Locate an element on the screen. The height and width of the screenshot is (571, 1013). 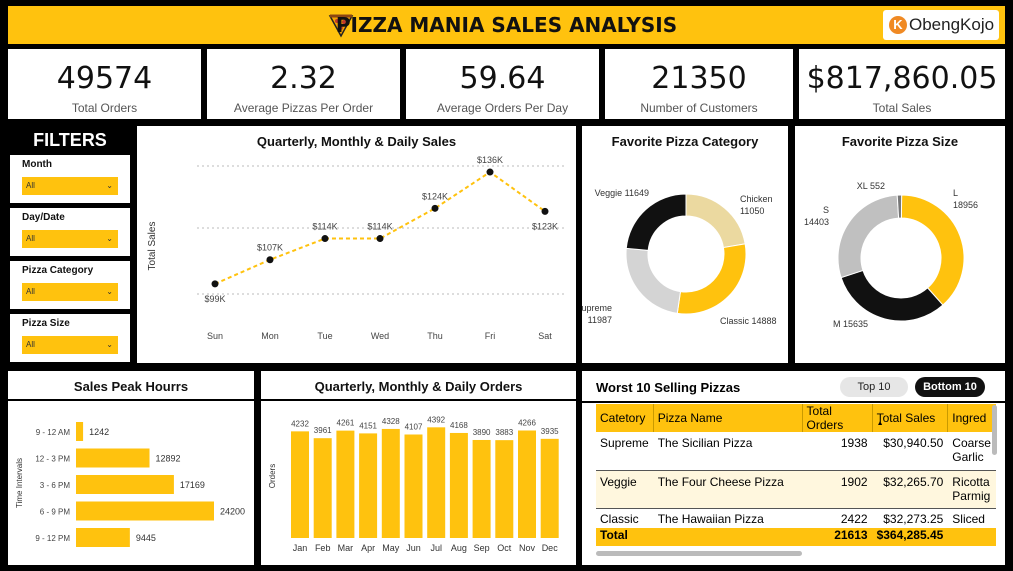
x-tick-label: Sat is located at coordinates (545, 336).